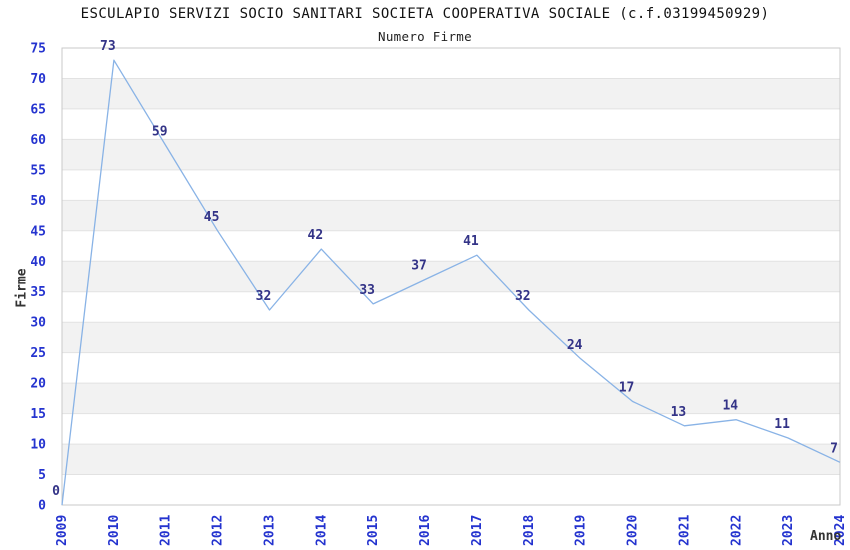  I want to click on x-tick-label: 2009, so click(62, 530).